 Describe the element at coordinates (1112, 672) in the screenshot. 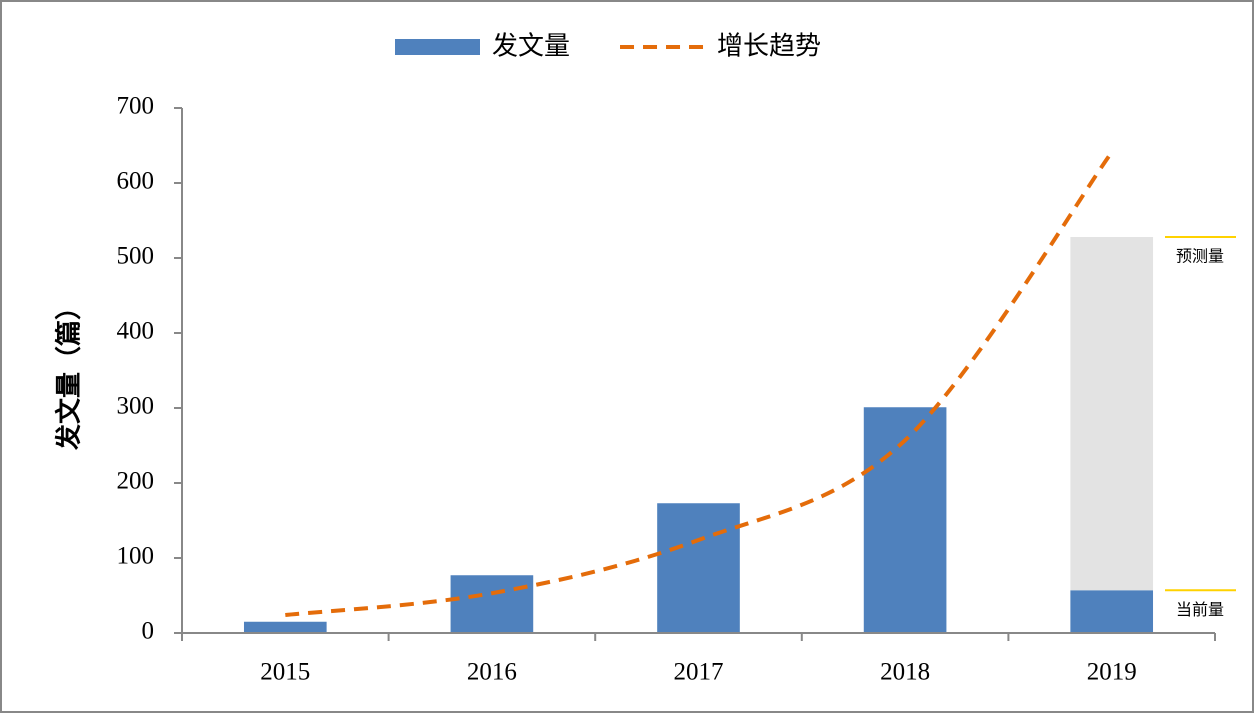

I see `x-tick-label: 2019` at that location.